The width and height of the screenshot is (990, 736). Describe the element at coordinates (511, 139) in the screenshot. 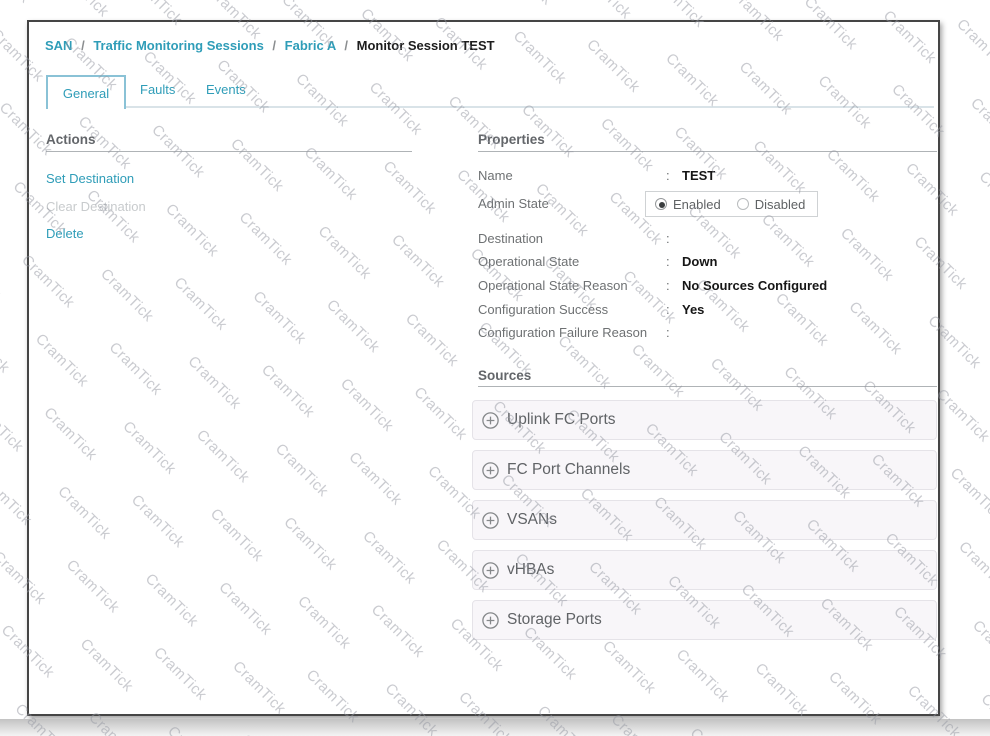

I see `properties-header: Properties` at that location.